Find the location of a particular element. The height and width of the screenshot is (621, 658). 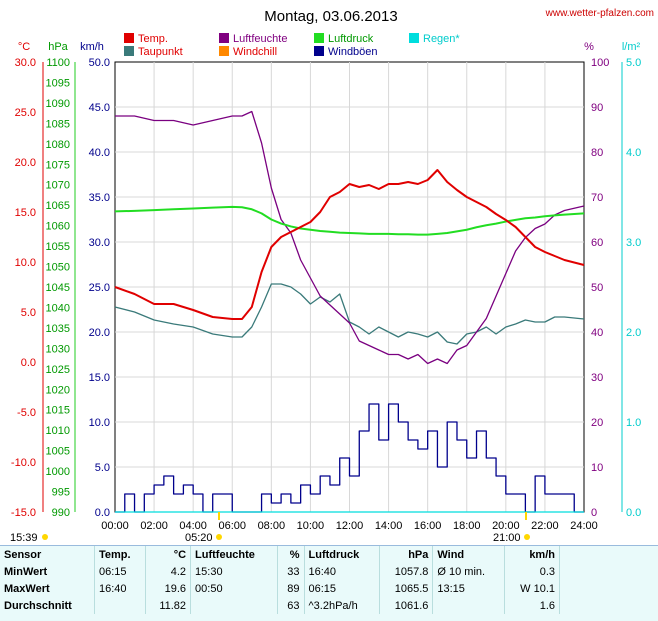

temp-tick-label: -10.0 is located at coordinates (23, 463).